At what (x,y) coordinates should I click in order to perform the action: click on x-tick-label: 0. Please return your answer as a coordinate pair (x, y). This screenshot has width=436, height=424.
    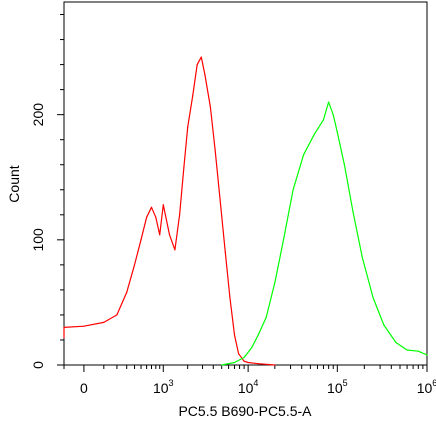
    Looking at the image, I should click on (84, 388).